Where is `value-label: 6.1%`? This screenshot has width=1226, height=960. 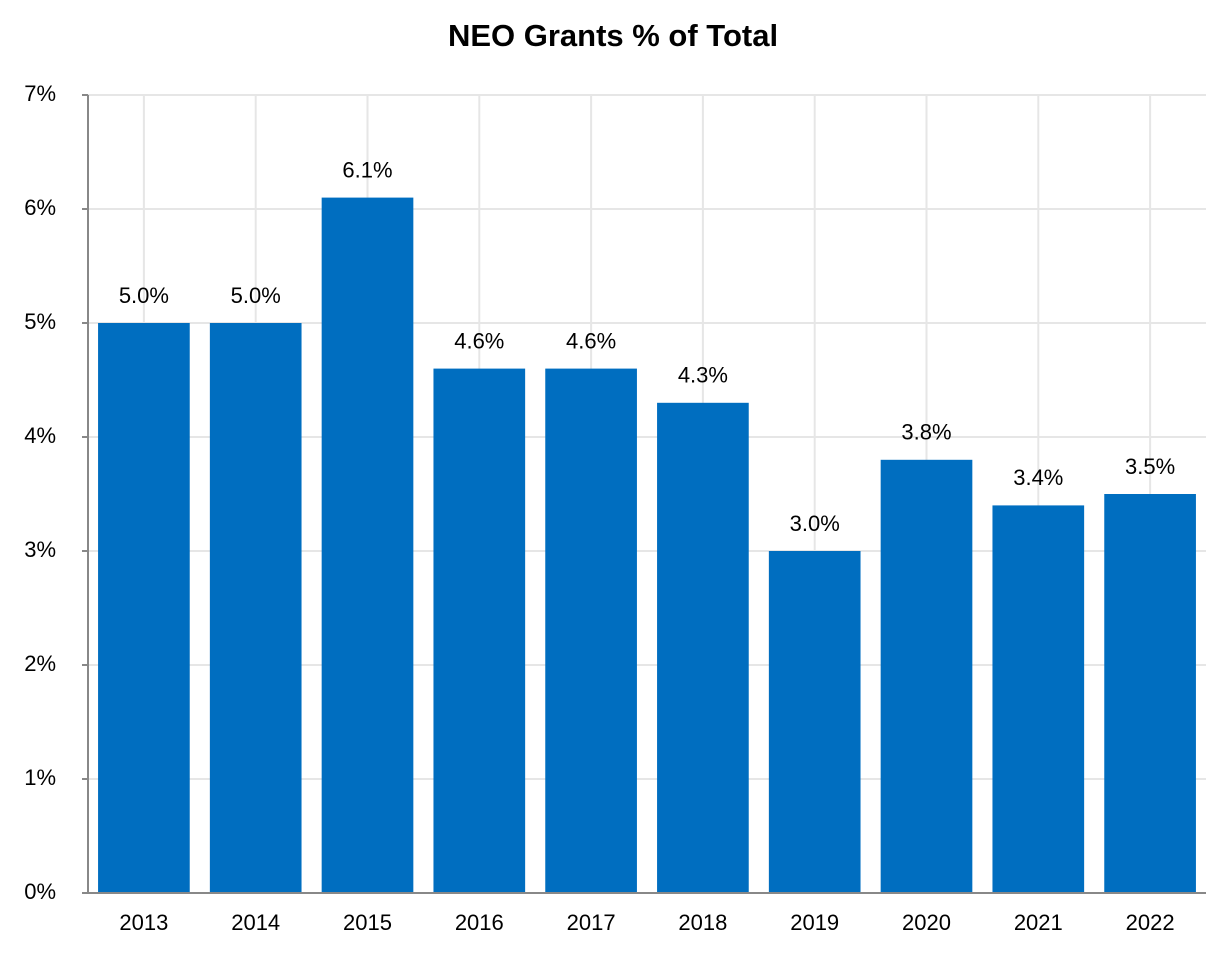
value-label: 6.1% is located at coordinates (367, 169).